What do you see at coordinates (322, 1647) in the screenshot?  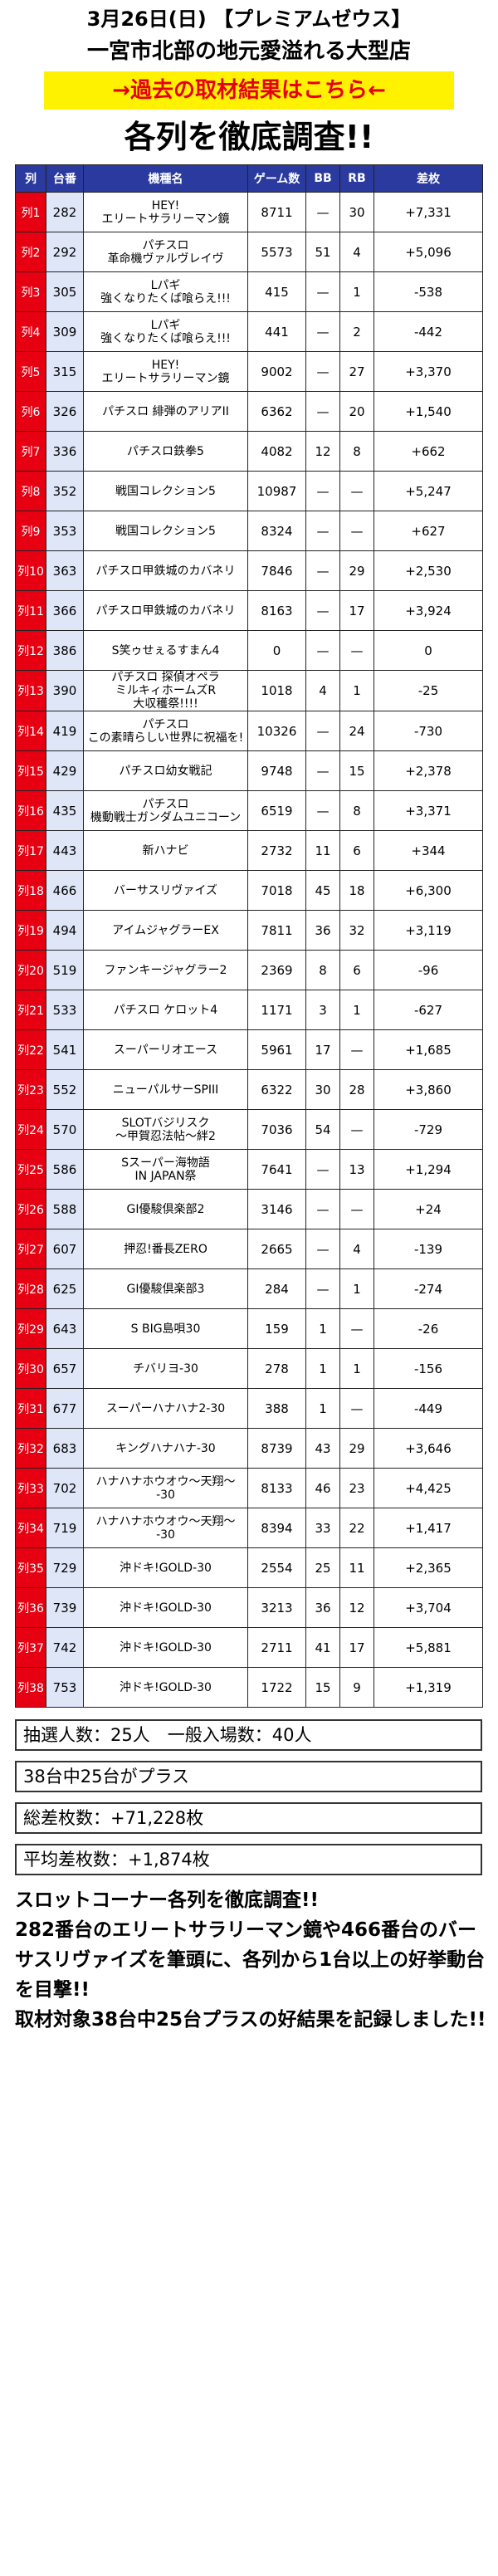 I see `bb-cell: 41` at bounding box center [322, 1647].